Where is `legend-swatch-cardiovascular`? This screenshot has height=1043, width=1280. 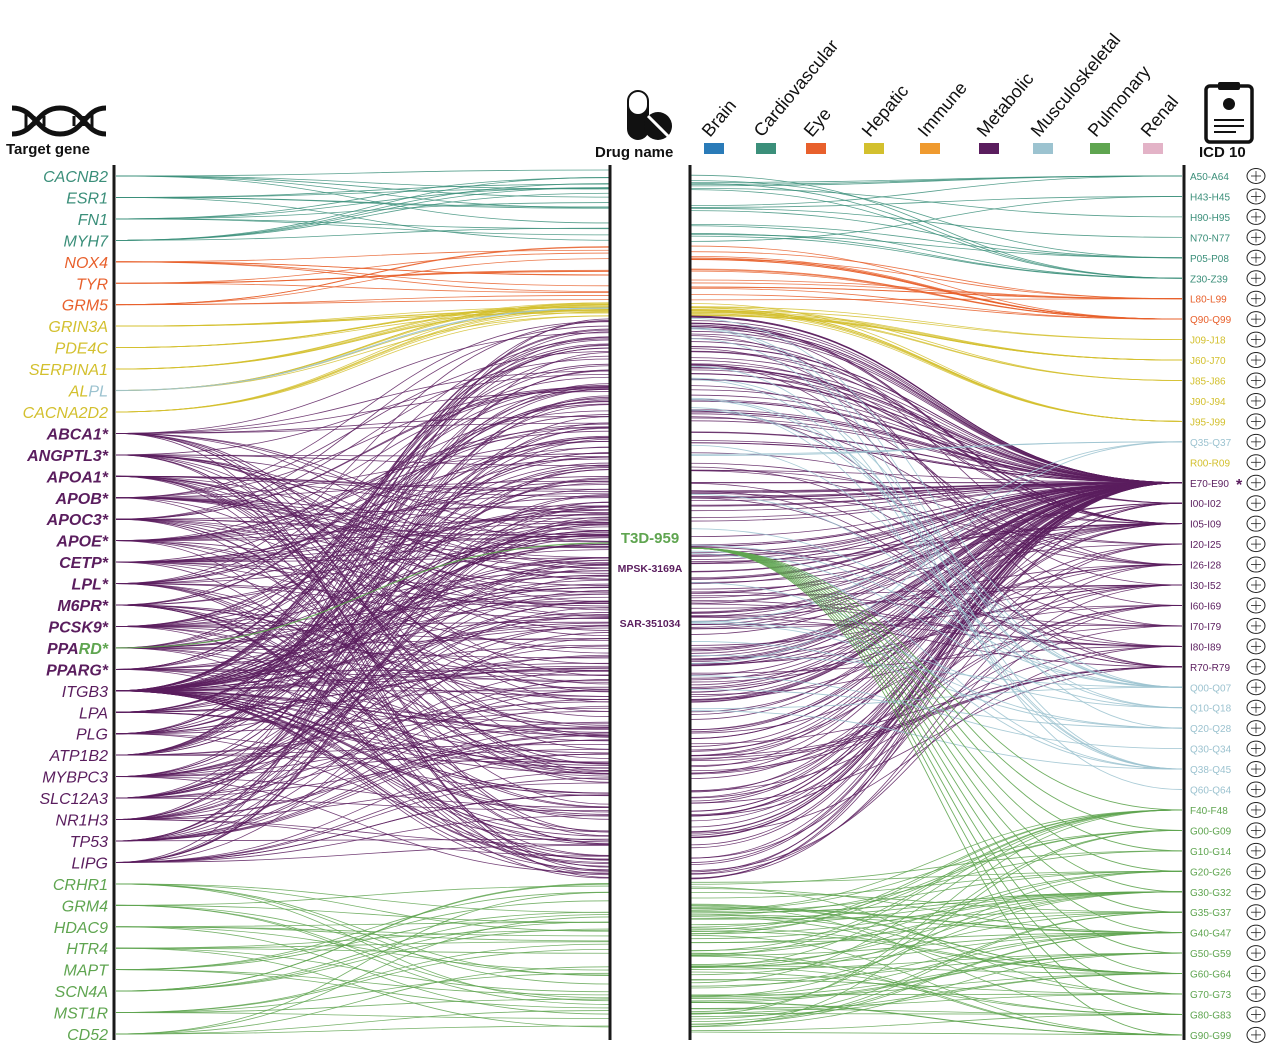 legend-swatch-cardiovascular is located at coordinates (766, 148).